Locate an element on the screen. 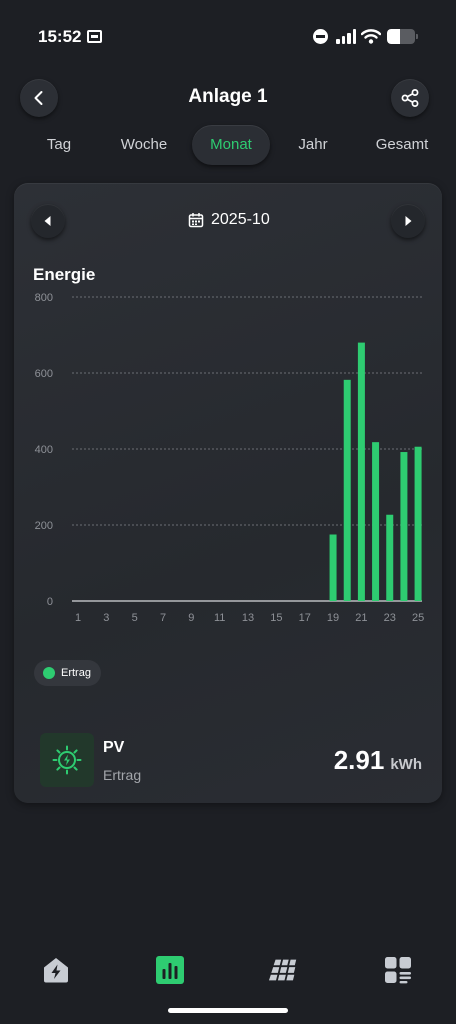 The width and height of the screenshot is (456, 1024). status-bar: 15:52 is located at coordinates (228, 36).